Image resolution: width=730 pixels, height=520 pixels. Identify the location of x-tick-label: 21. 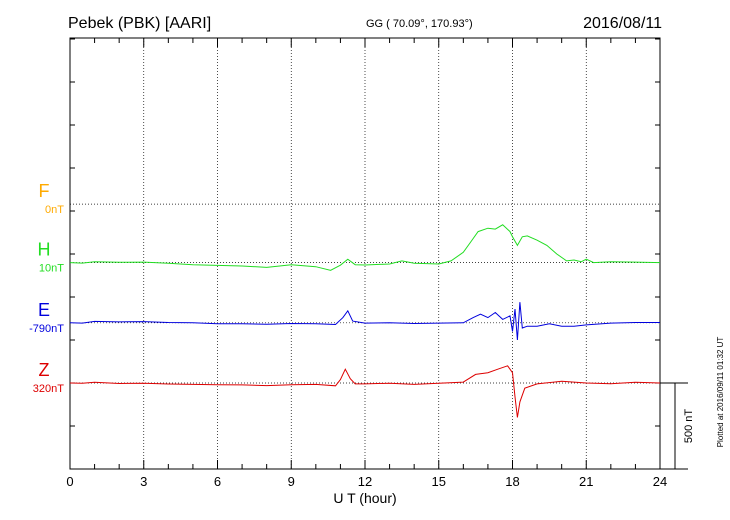
(586, 481).